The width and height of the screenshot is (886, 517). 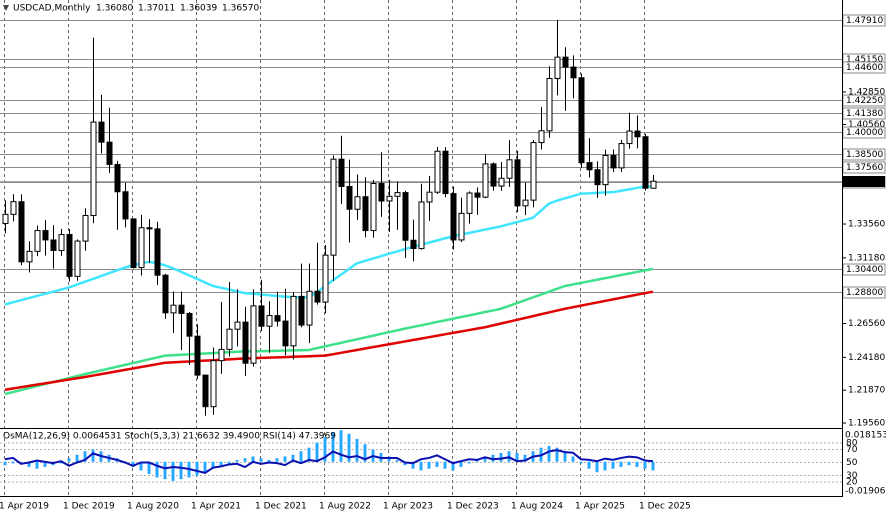 What do you see at coordinates (864, 60) in the screenshot?
I see `level-label: 1.45150` at bounding box center [864, 60].